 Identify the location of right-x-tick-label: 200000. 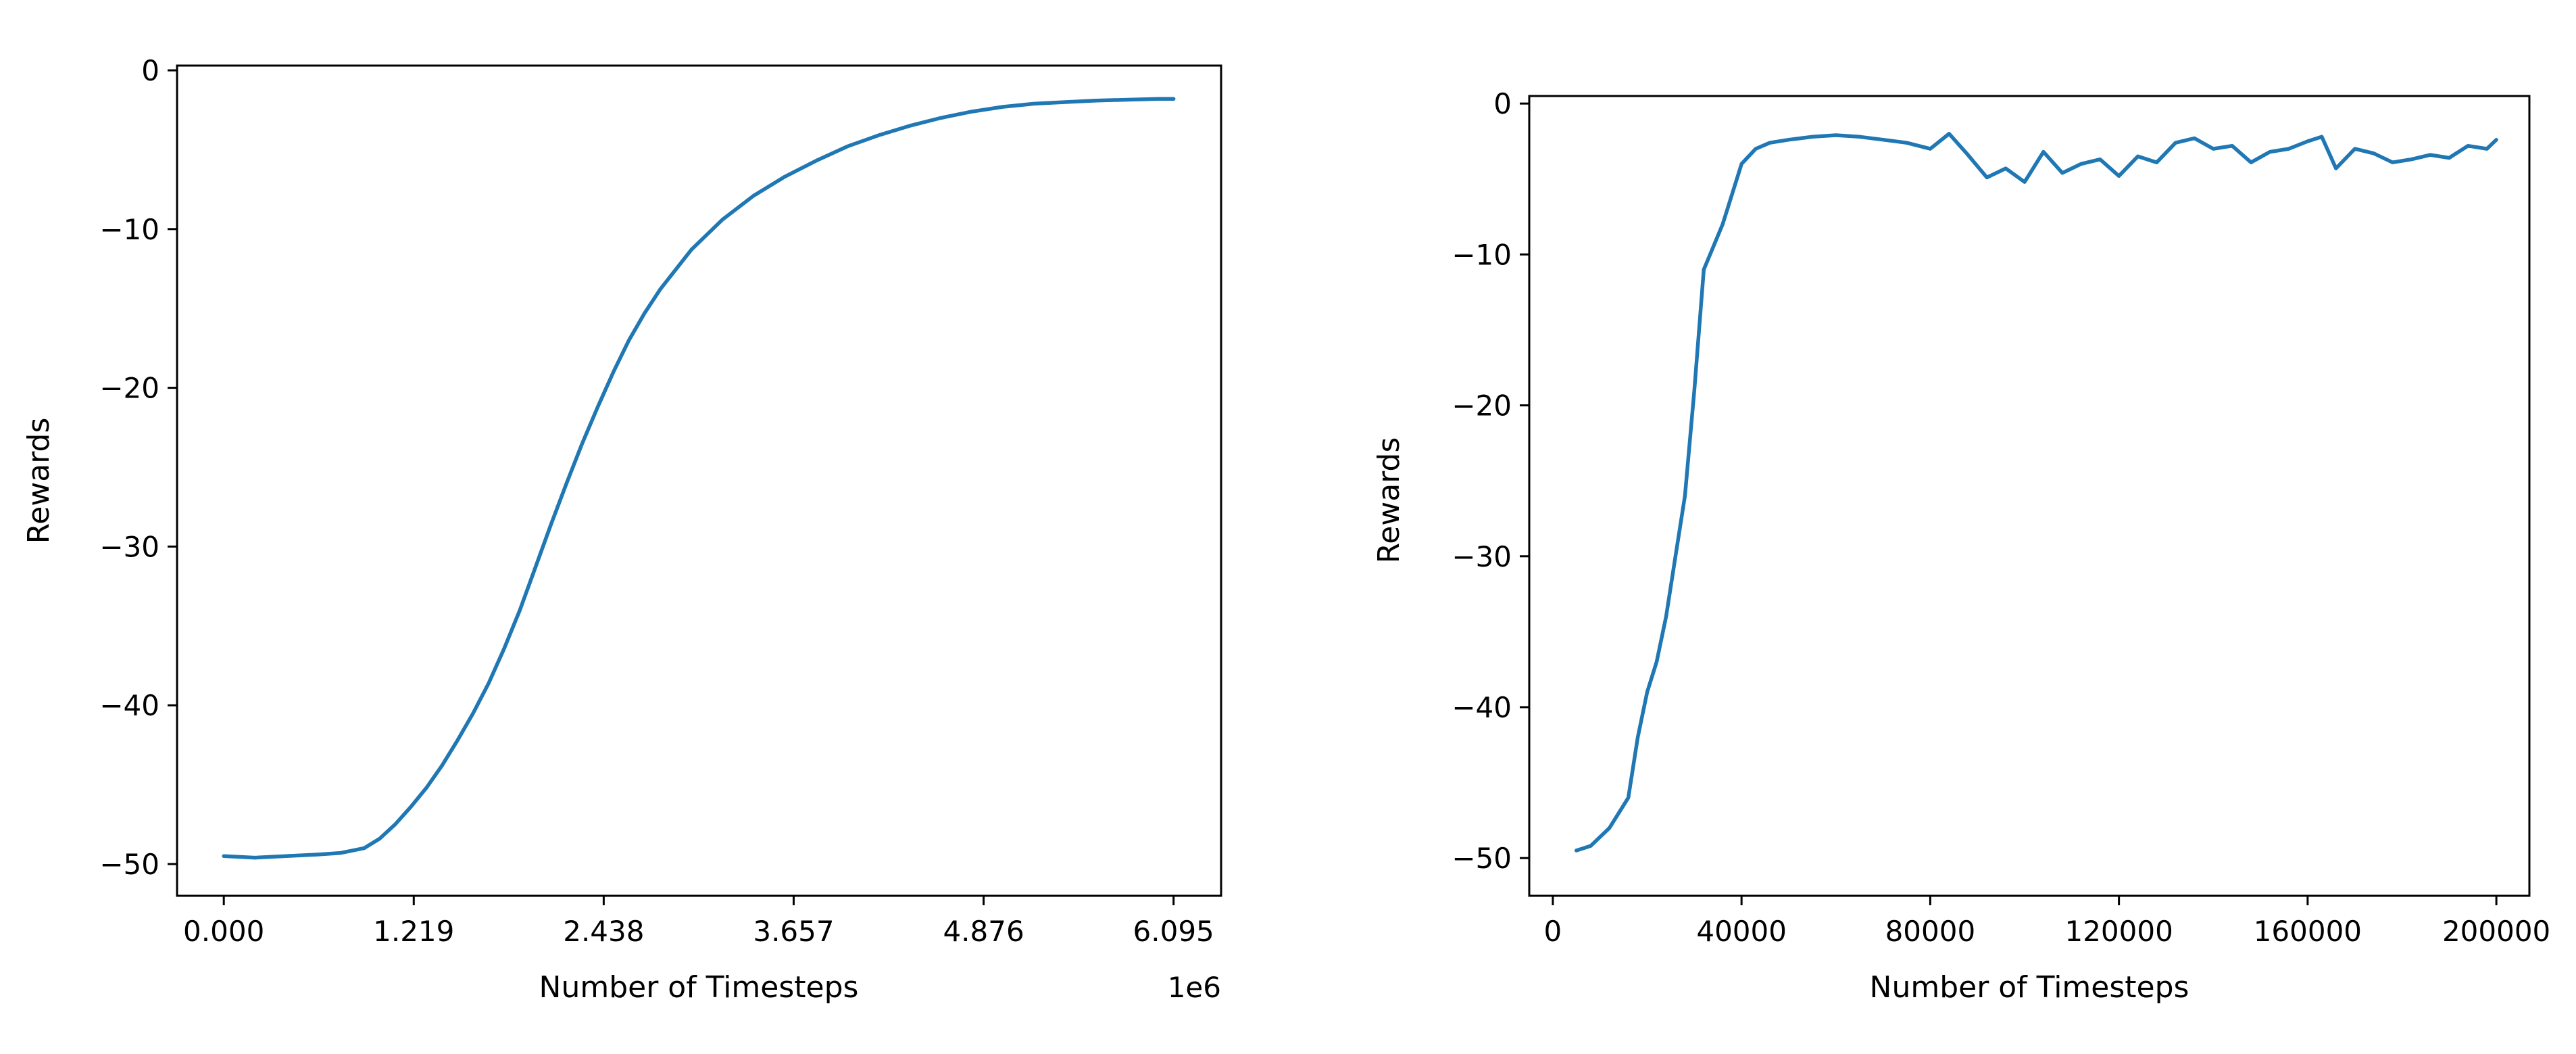
(2496, 932).